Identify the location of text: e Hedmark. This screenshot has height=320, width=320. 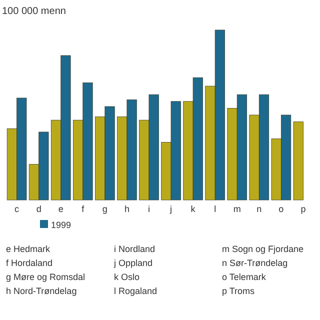
(28, 249).